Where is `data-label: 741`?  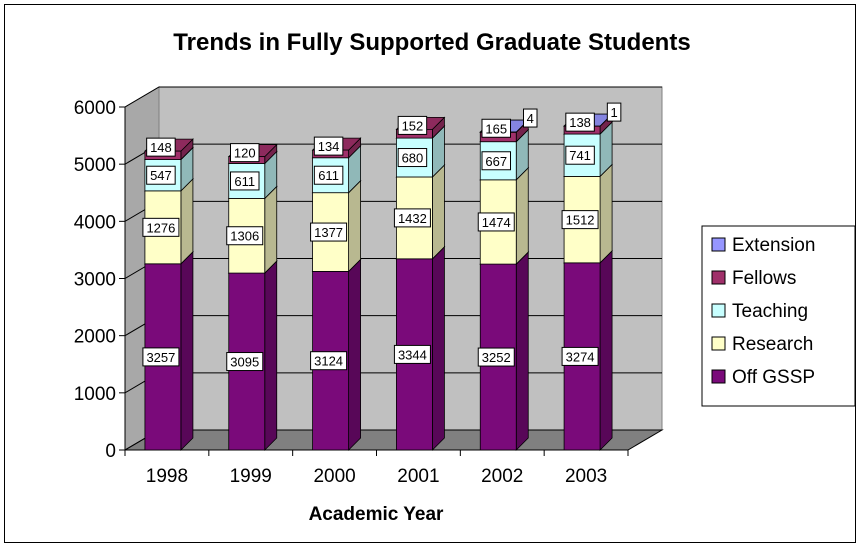 data-label: 741 is located at coordinates (580, 155).